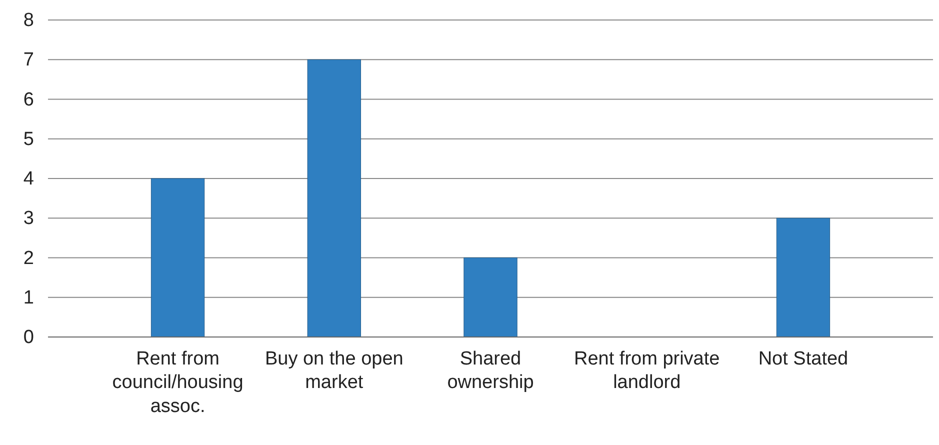  What do you see at coordinates (28, 139) in the screenshot?
I see `y-tick-label: 5` at bounding box center [28, 139].